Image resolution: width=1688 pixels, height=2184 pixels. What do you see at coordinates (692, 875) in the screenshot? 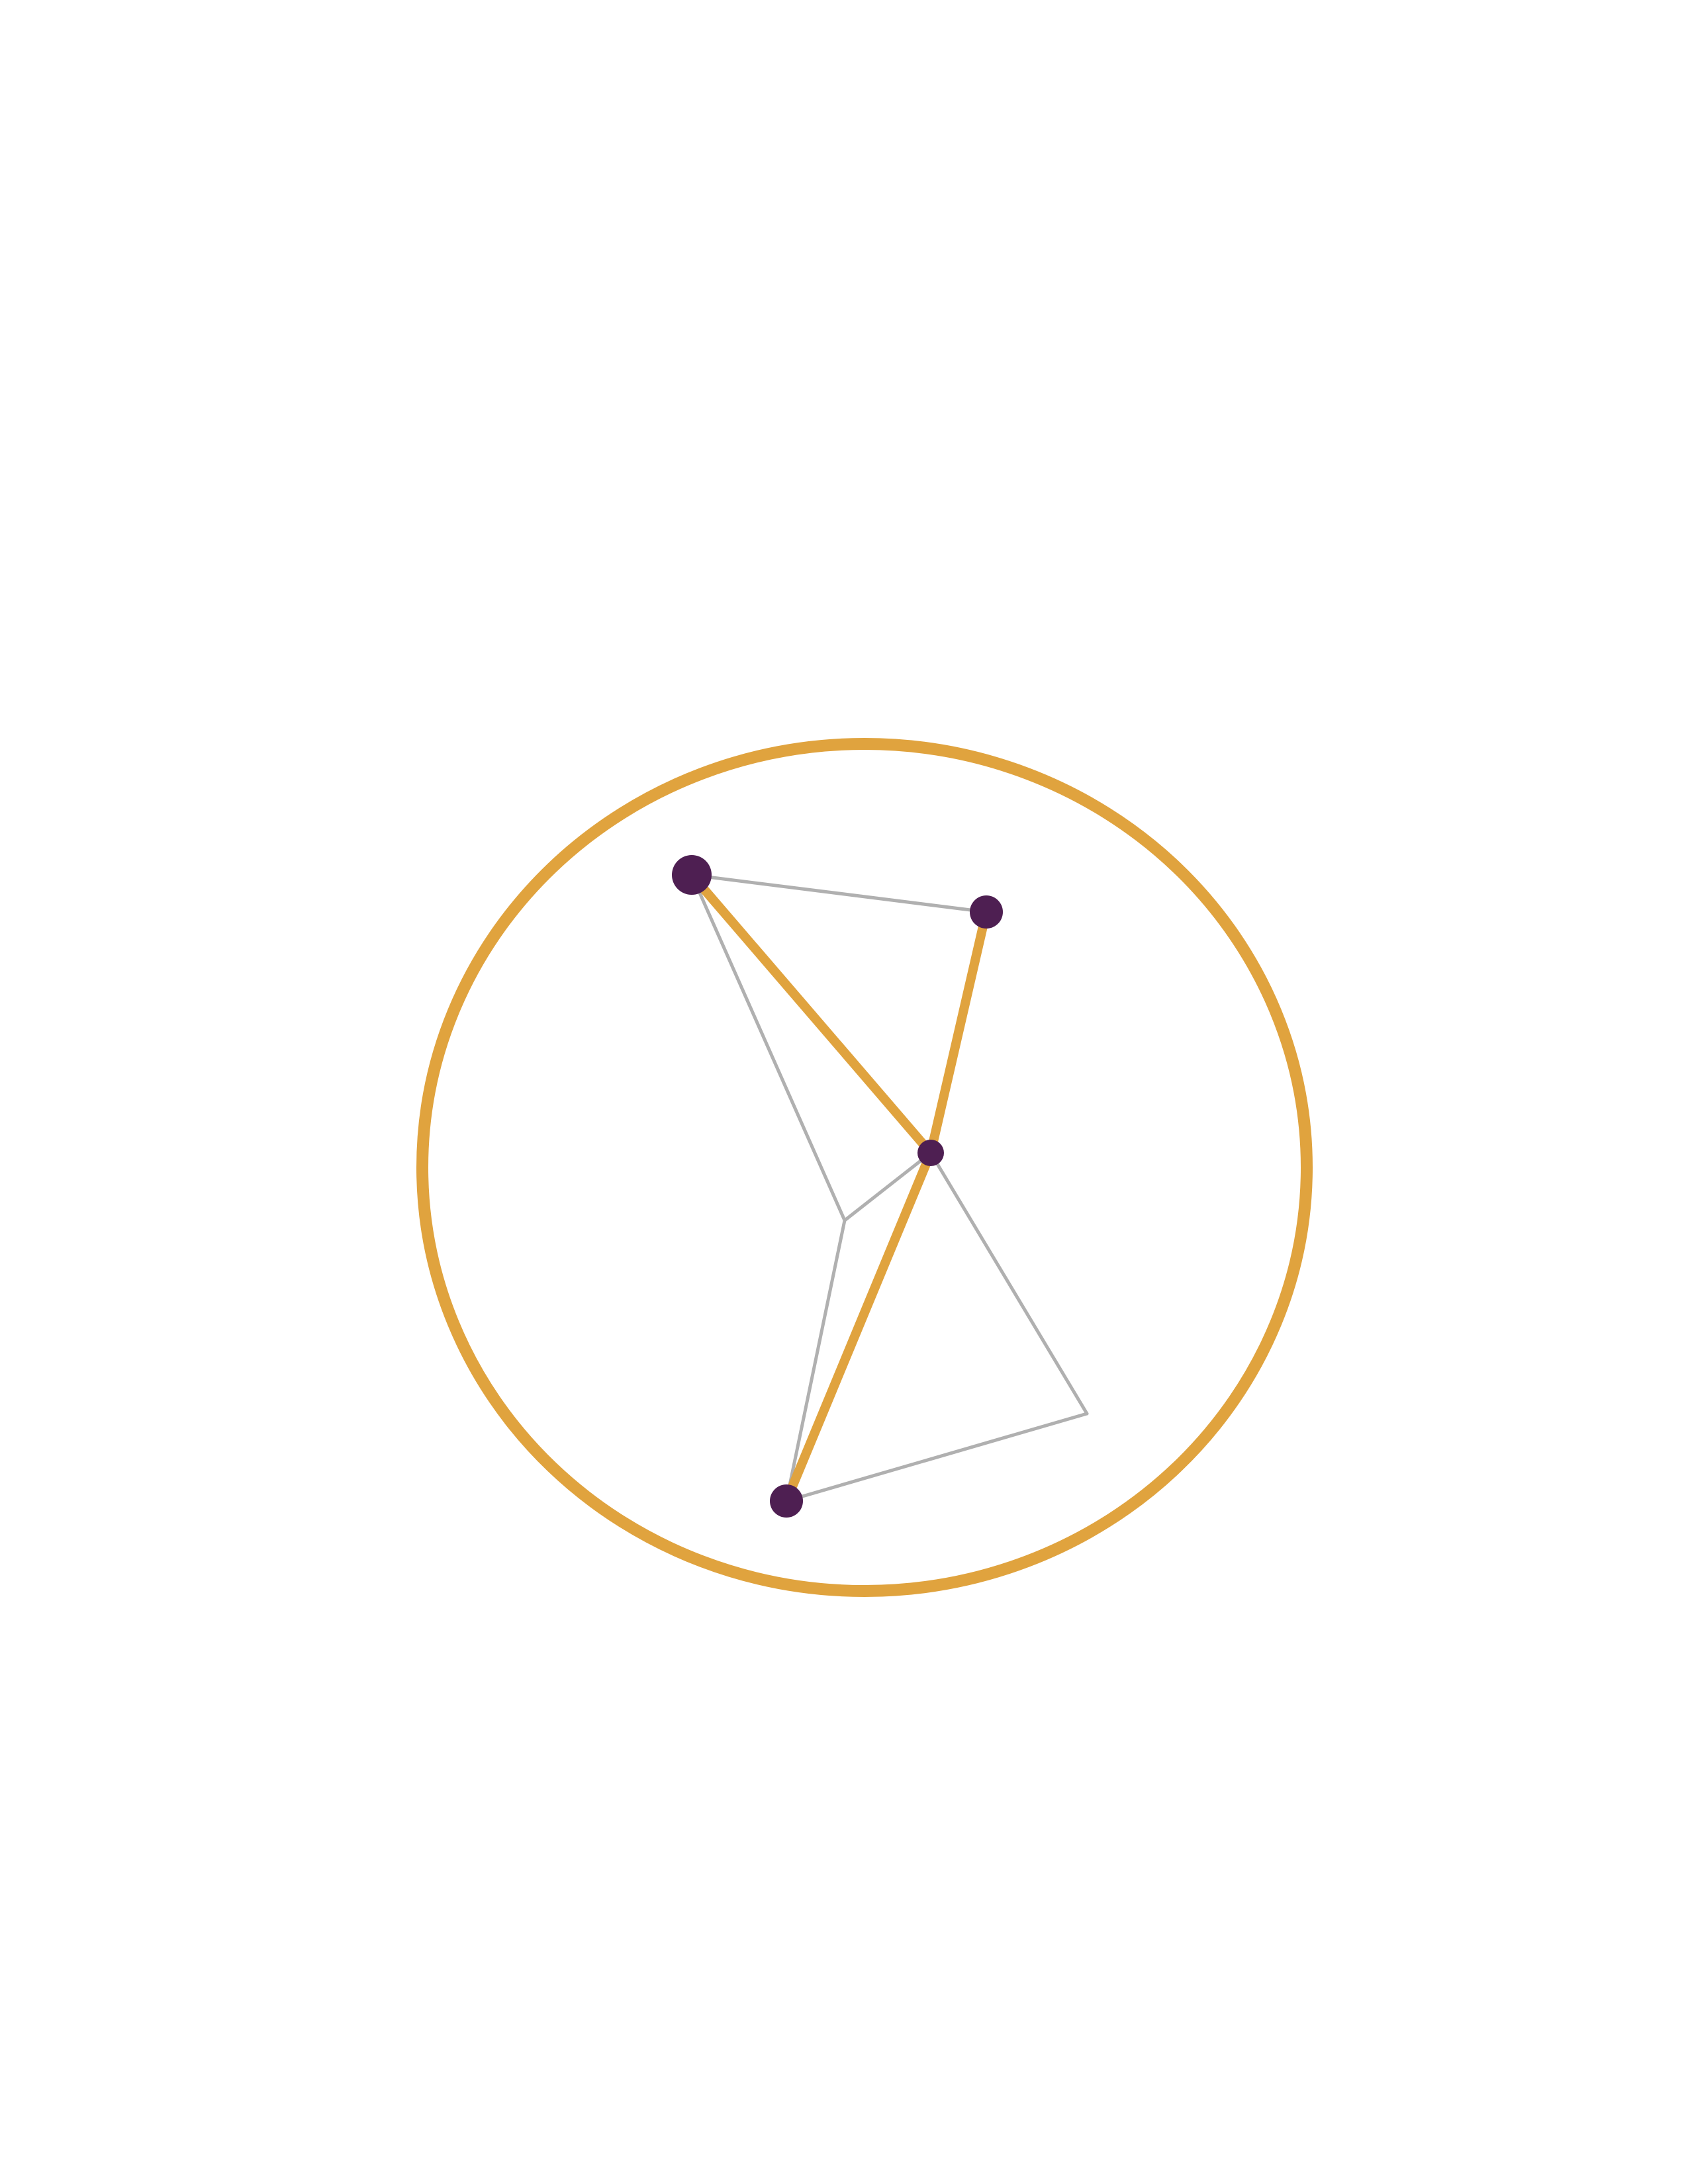
I see `node-a` at bounding box center [692, 875].